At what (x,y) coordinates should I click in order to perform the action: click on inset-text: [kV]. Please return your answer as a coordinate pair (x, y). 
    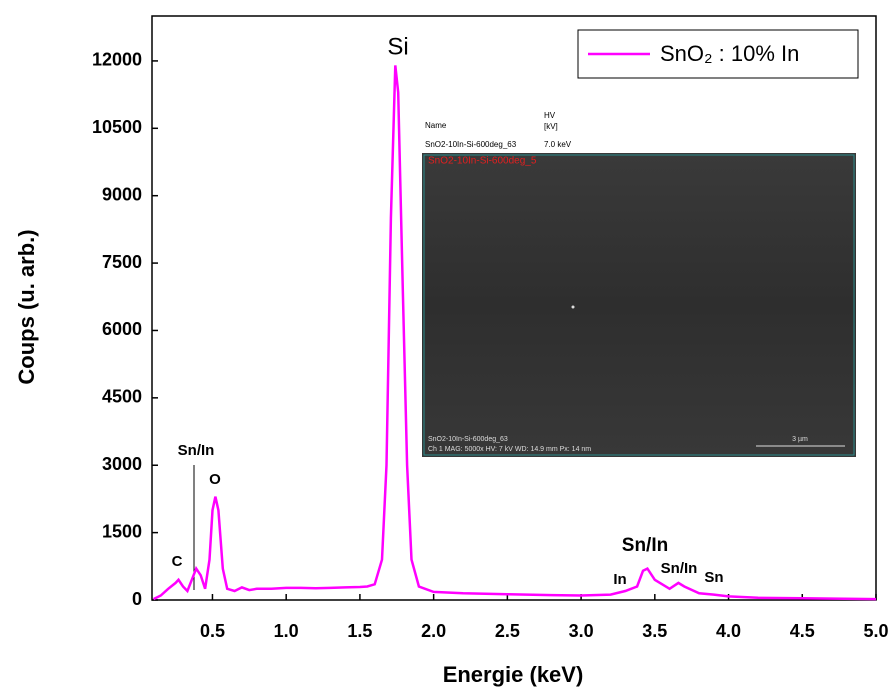
    Looking at the image, I should click on (551, 126).